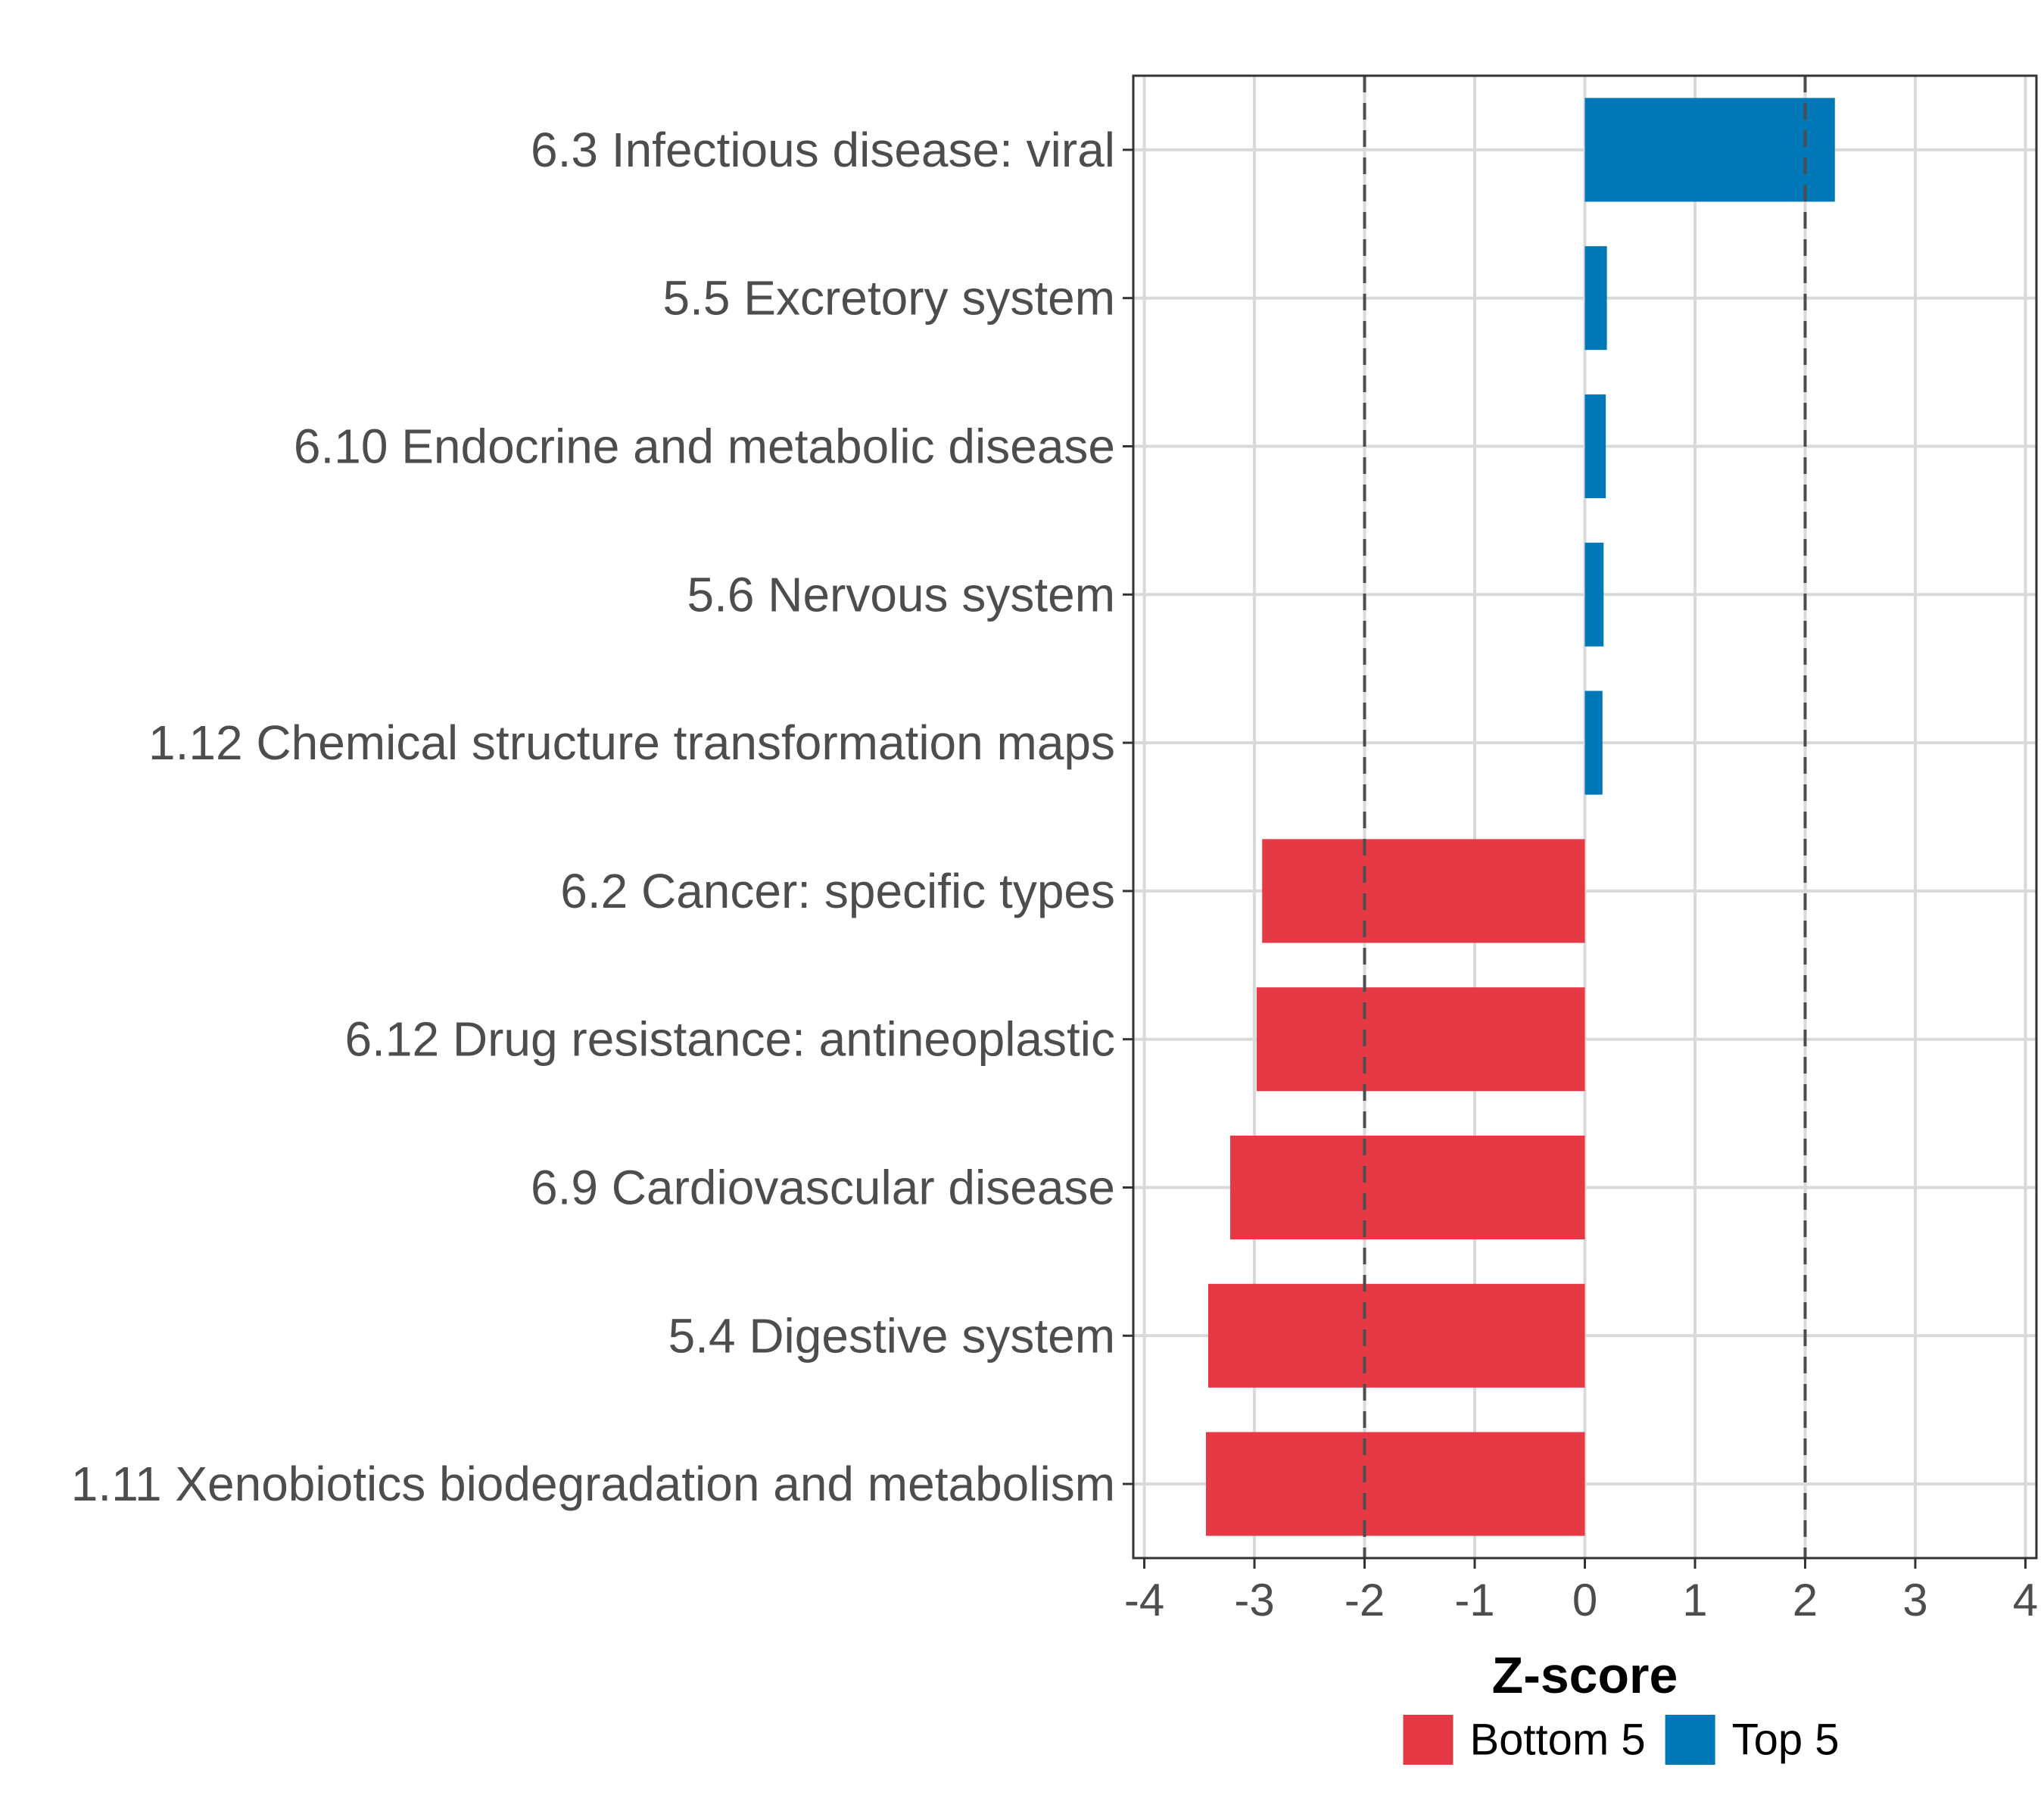  What do you see at coordinates (730, 1039) in the screenshot?
I see `category-label: 6.12 Drug resistance: antineoplastic` at bounding box center [730, 1039].